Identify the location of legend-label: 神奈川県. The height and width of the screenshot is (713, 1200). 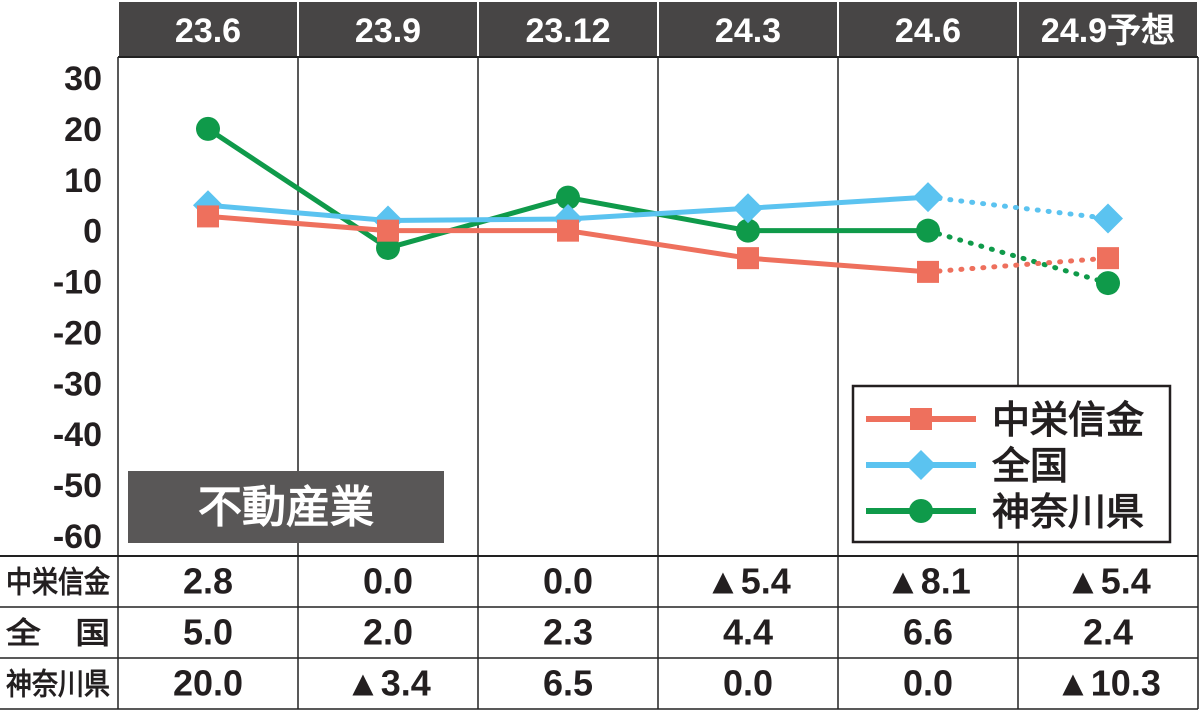
(1068, 513).